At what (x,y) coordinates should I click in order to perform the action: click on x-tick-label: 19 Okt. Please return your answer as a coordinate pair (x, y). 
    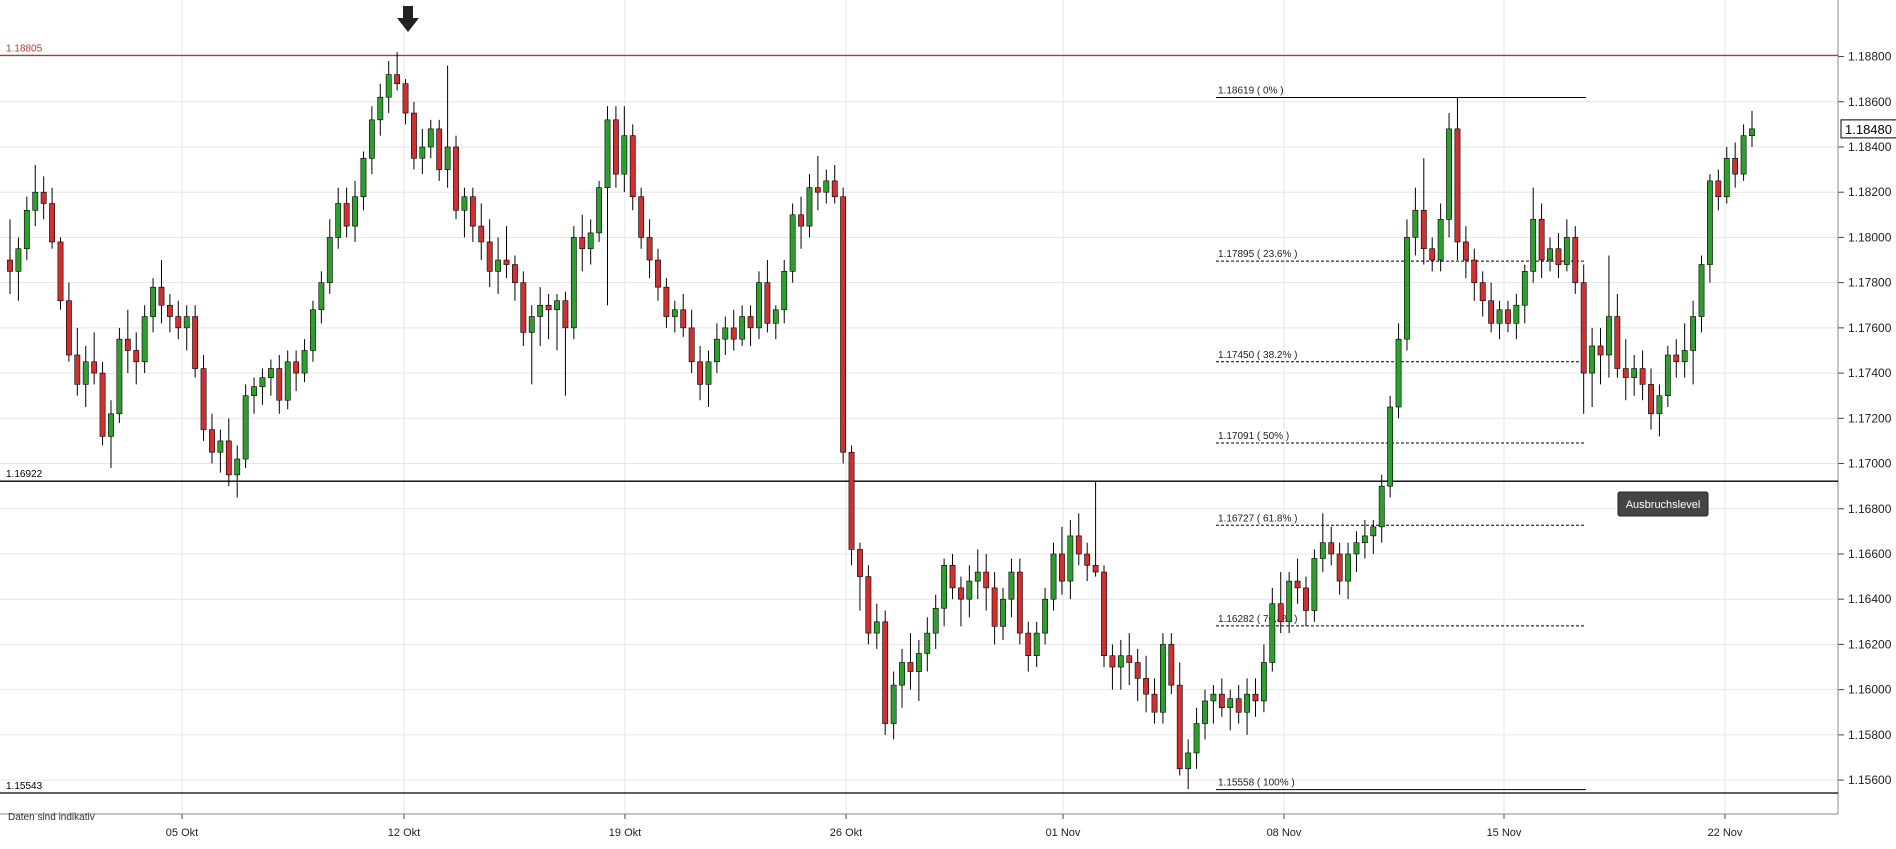
    Looking at the image, I should click on (625, 833).